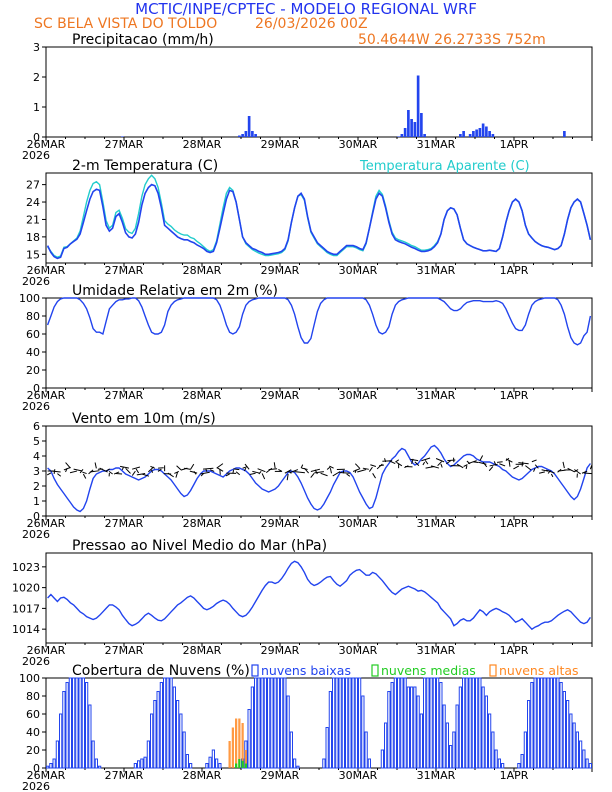  I want to click on humidity-year-label: 2026, so click(36, 406).